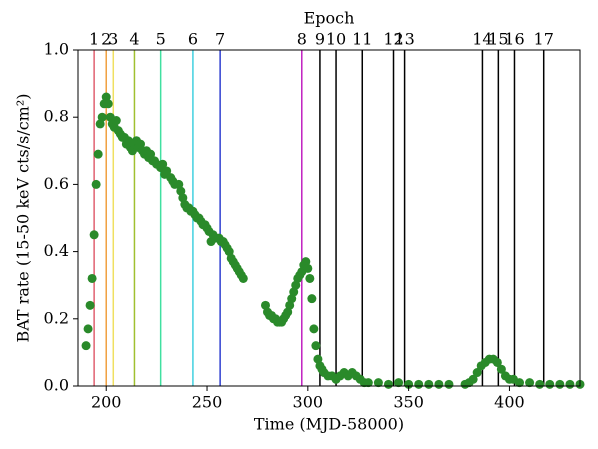  Describe the element at coordinates (56, 317) in the screenshot. I see `y-tick-label: 0.2` at that location.